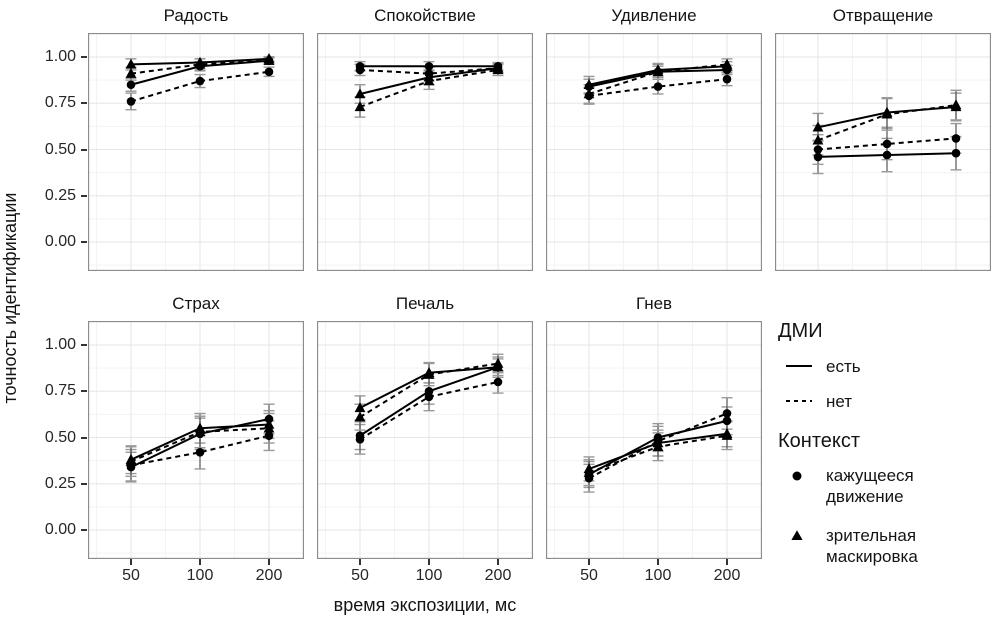 The width and height of the screenshot is (1000, 633). I want to click on legend-label-dmi-no: нет, so click(839, 401).